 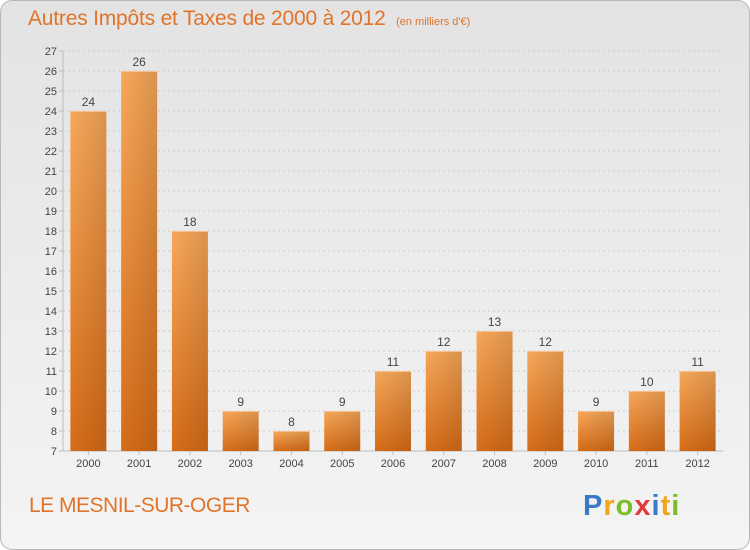 What do you see at coordinates (51, 372) in the screenshot?
I see `y-tick-label: 11` at bounding box center [51, 372].